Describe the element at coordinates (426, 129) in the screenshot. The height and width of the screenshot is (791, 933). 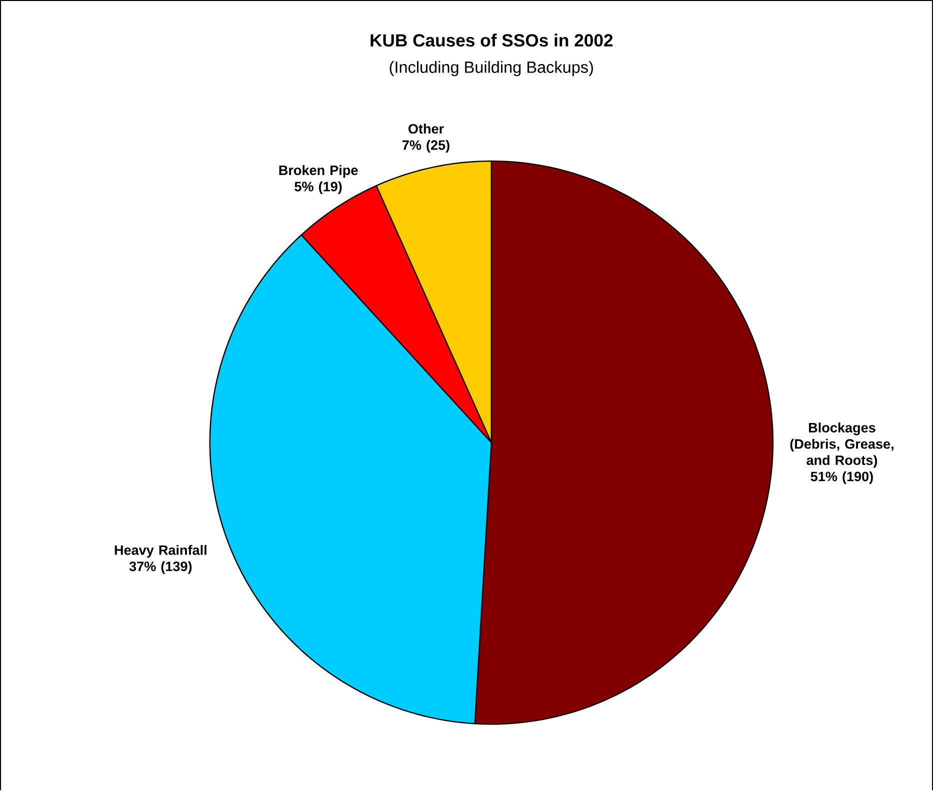
I see `slice-label: Other` at that location.